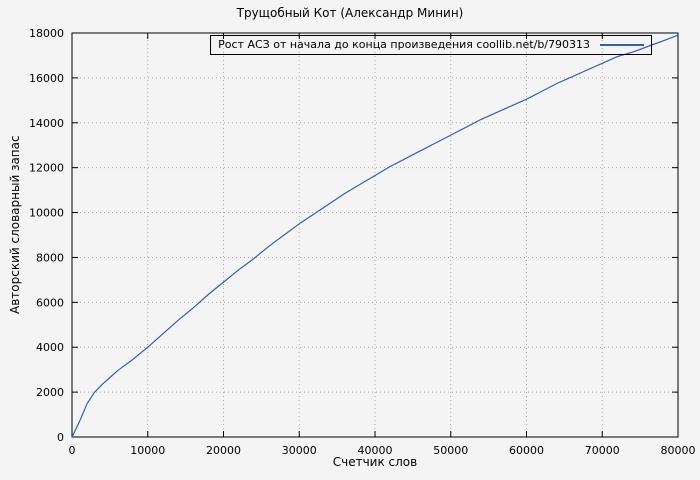  I want to click on y-tick-label: 14000, so click(46, 123).